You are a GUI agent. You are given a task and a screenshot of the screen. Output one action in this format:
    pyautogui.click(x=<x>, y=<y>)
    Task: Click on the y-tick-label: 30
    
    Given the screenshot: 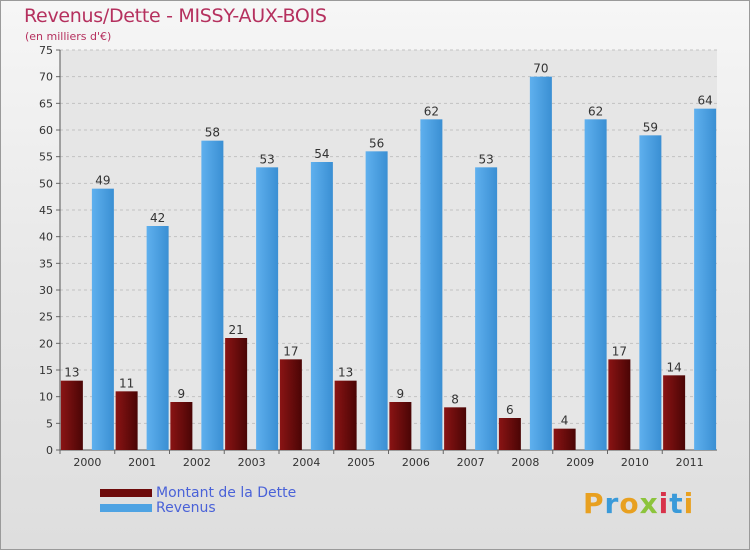 What is the action you would take?
    pyautogui.click(x=46, y=290)
    